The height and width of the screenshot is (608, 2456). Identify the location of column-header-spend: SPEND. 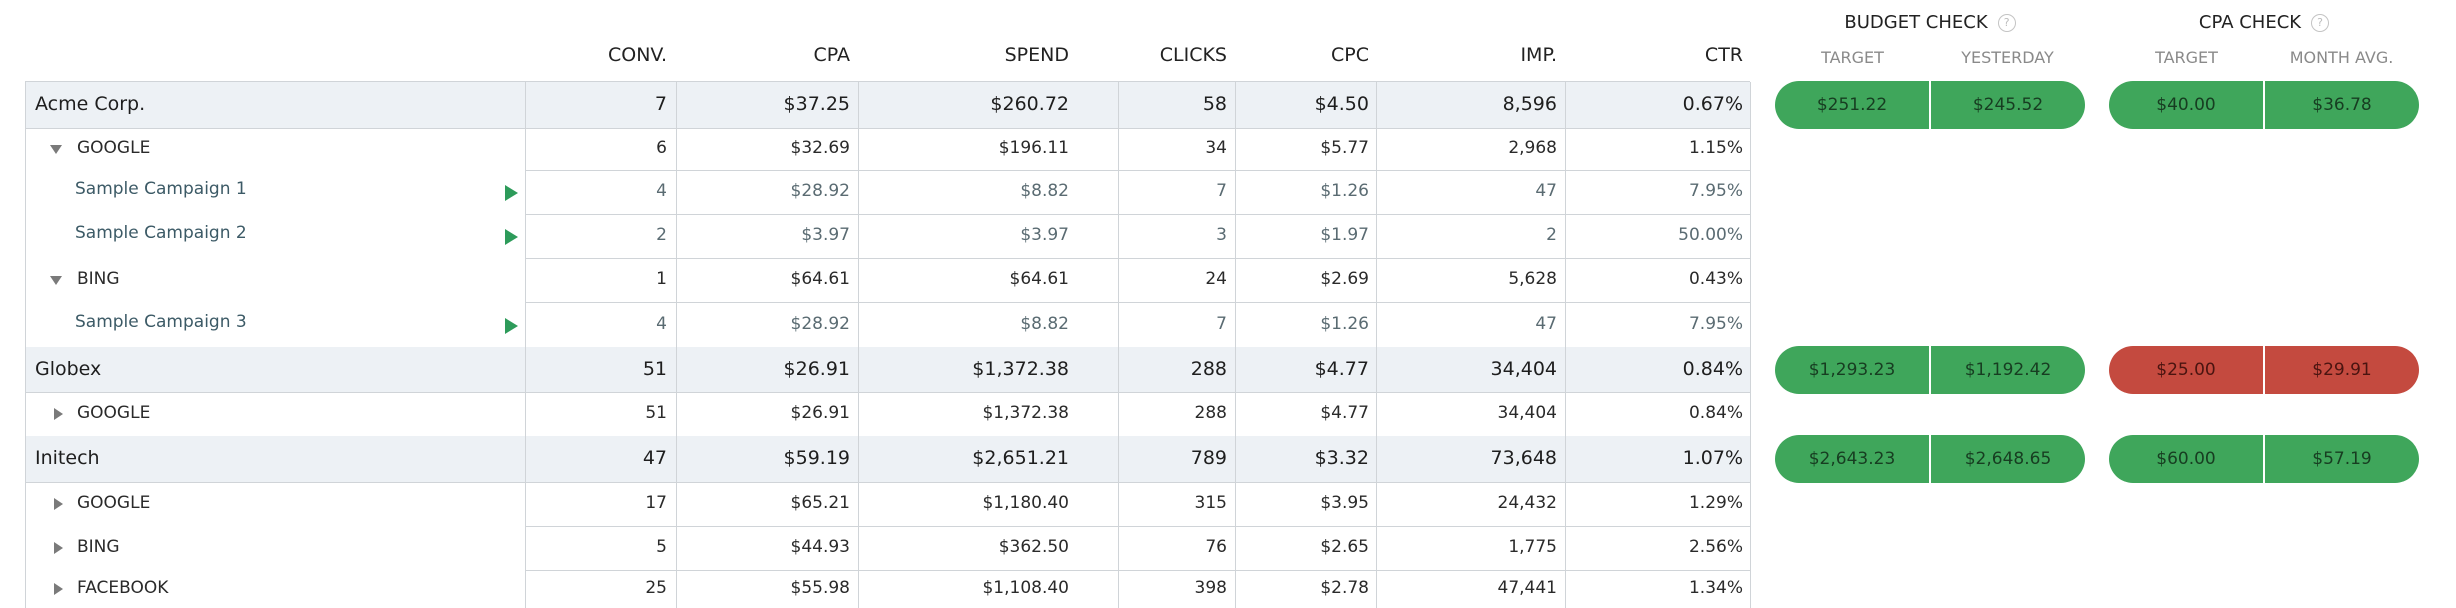
(1036, 55).